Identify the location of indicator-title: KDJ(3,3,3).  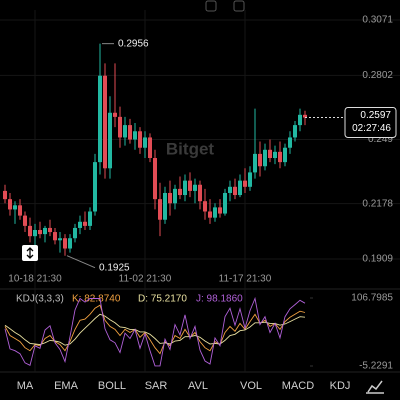
(40, 299).